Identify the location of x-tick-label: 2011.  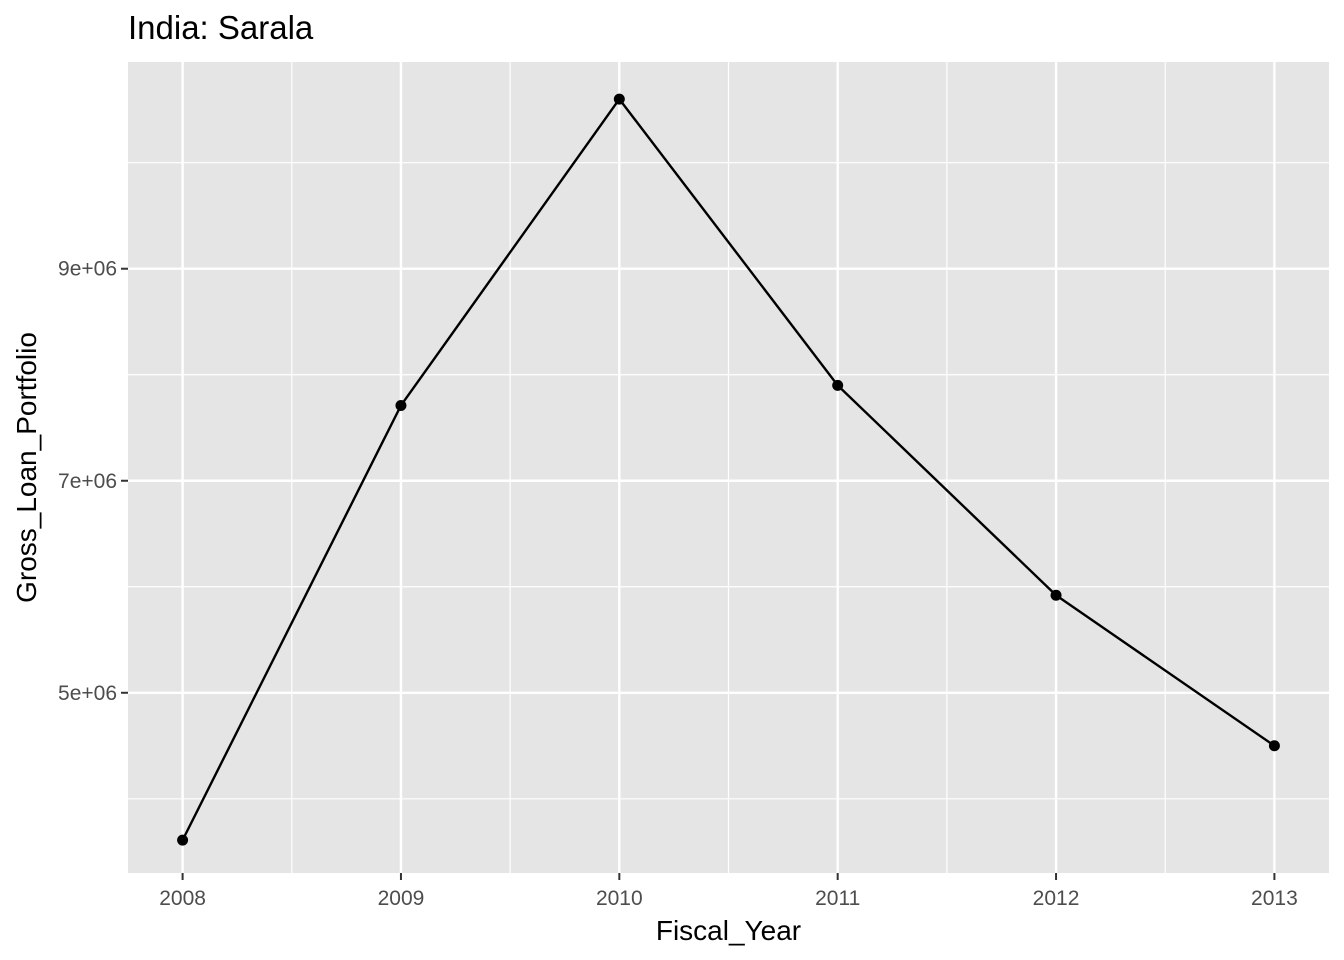
(837, 898).